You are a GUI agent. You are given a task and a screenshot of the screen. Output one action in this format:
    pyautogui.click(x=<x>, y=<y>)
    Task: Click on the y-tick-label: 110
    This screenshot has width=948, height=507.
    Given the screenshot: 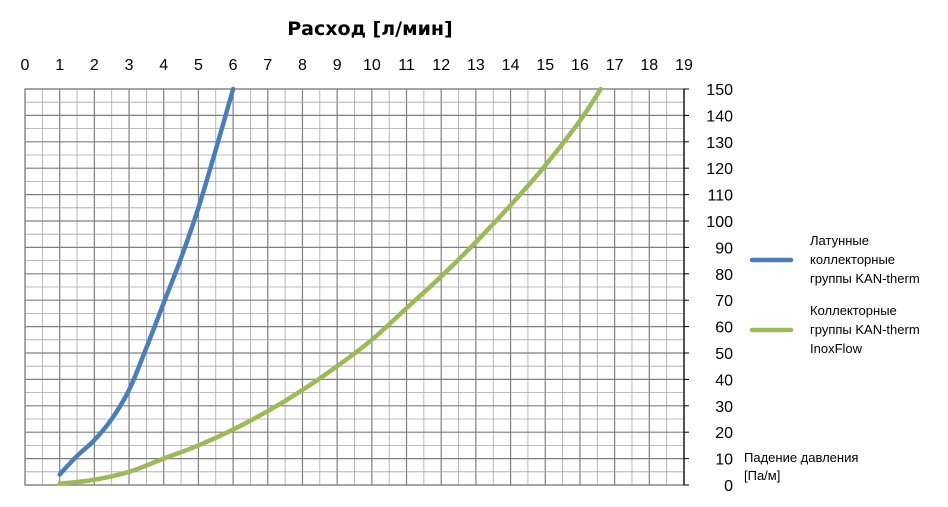 What is the action you would take?
    pyautogui.click(x=720, y=196)
    